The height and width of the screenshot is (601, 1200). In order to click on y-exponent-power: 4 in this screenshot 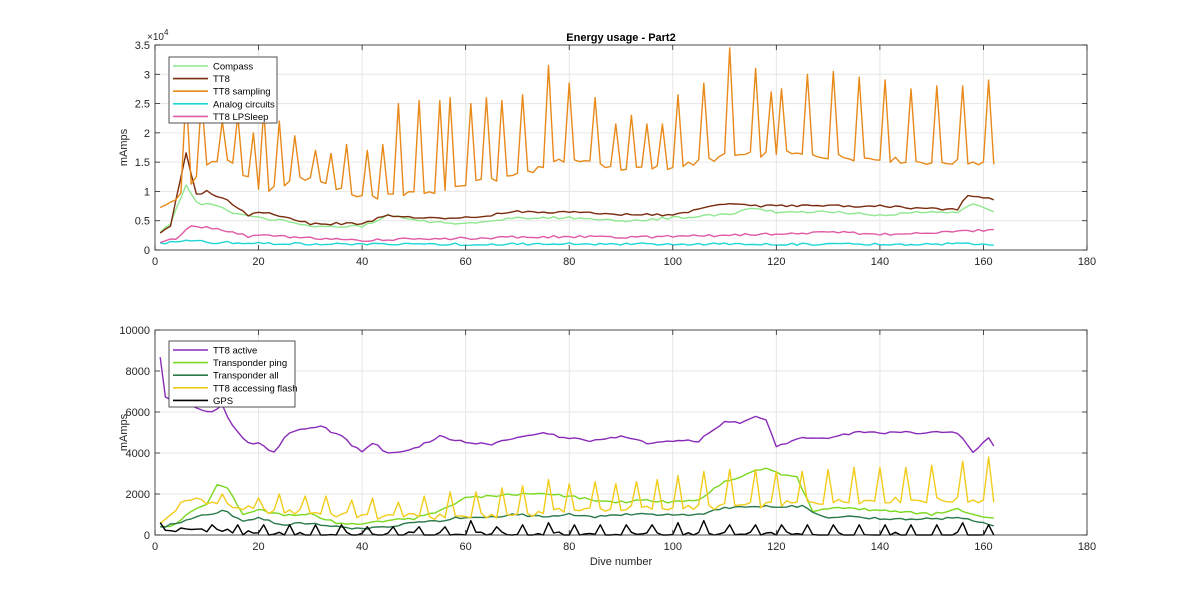, I will do `click(166, 32)`.